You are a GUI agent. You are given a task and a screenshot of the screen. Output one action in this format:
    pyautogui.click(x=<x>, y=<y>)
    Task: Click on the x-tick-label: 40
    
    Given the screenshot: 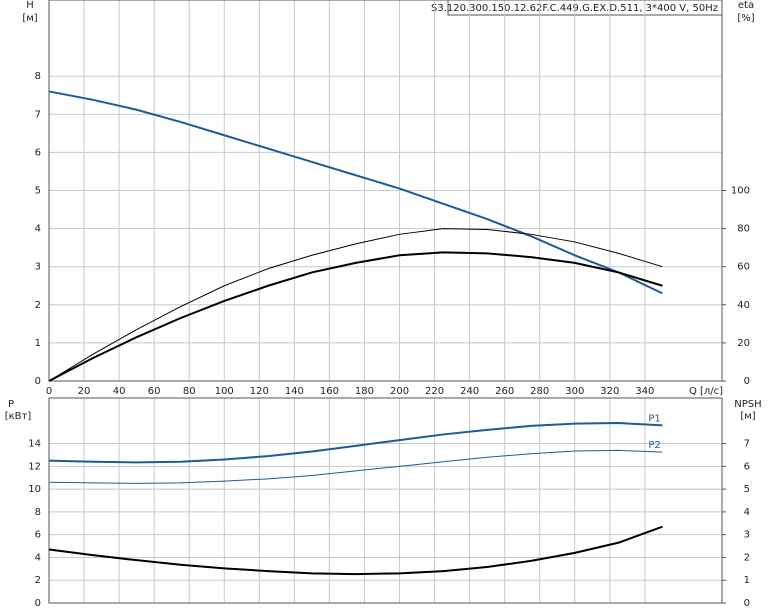 What is the action you would take?
    pyautogui.click(x=119, y=391)
    